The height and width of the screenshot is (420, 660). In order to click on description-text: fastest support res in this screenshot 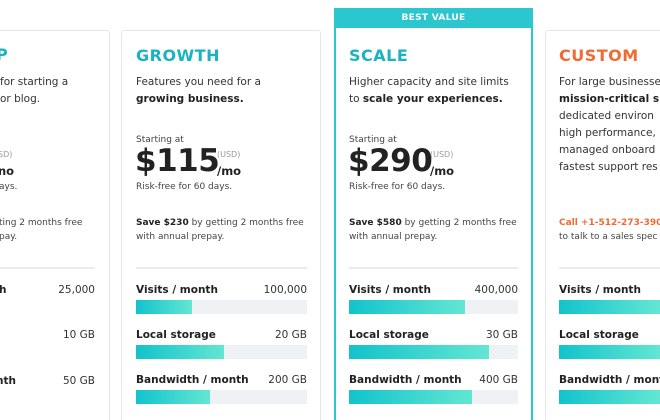, I will do `click(608, 167)`.